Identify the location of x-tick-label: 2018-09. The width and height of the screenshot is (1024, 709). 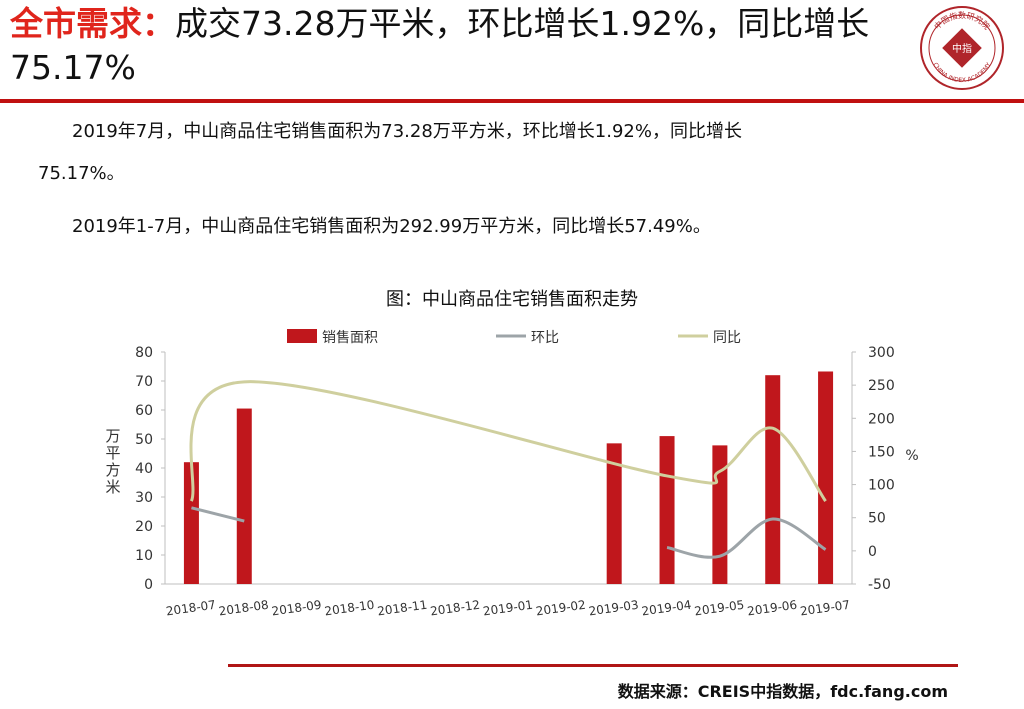
(297, 608).